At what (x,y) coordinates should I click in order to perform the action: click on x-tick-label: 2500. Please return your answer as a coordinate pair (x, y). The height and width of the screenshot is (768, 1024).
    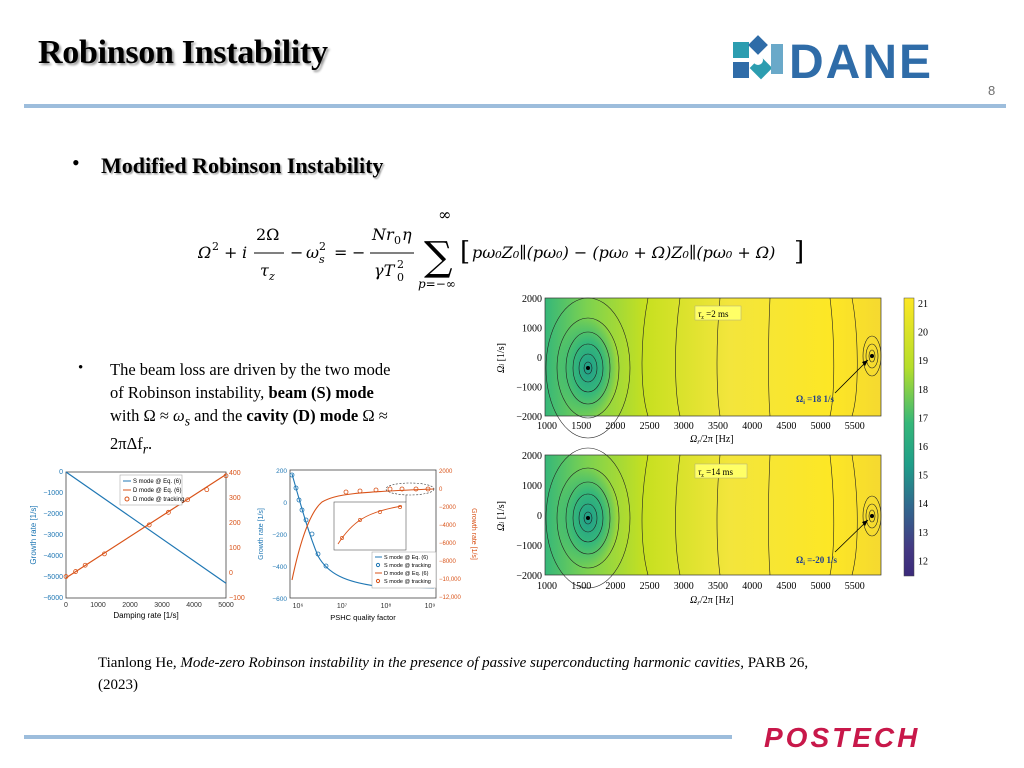
    Looking at the image, I should click on (650, 426).